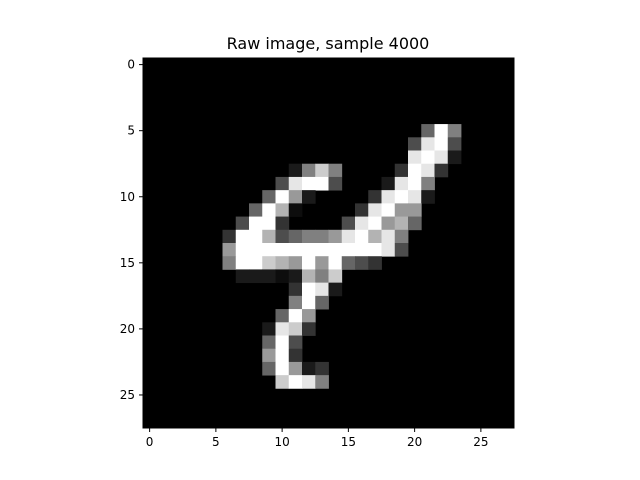 The height and width of the screenshot is (480, 640). Describe the element at coordinates (480, 442) in the screenshot. I see `x-tick-label: 25` at that location.